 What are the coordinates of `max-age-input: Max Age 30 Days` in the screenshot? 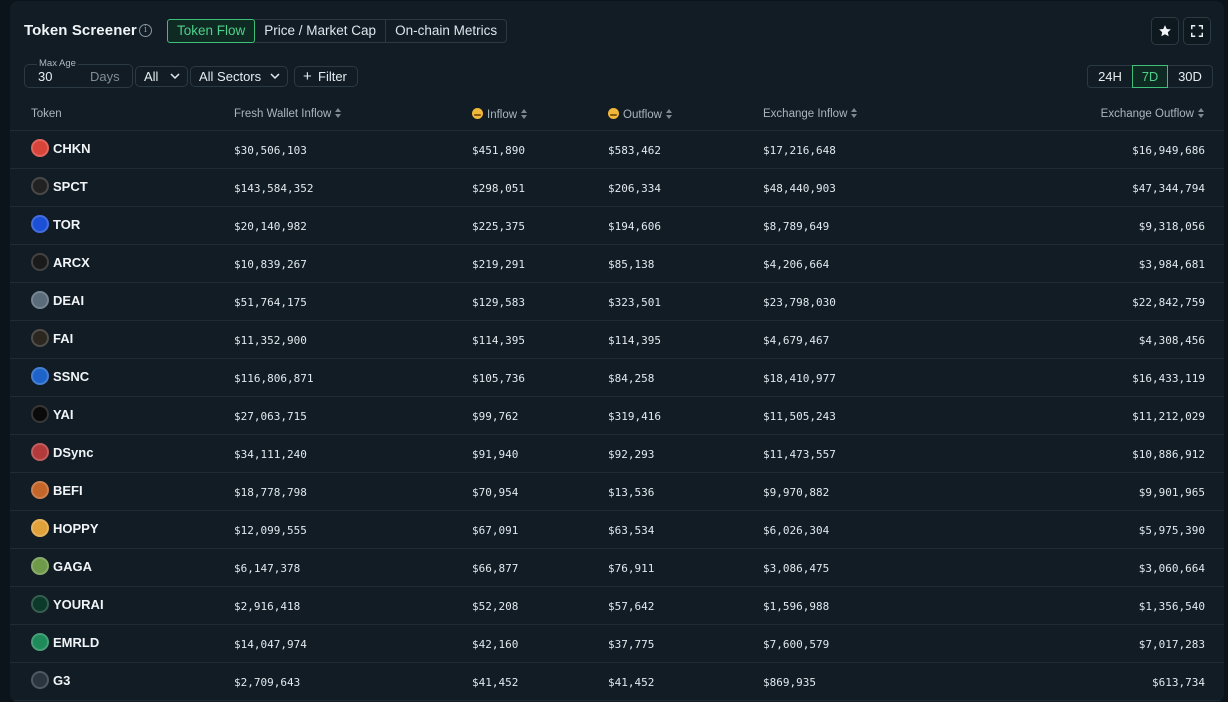 It's located at (78, 73).